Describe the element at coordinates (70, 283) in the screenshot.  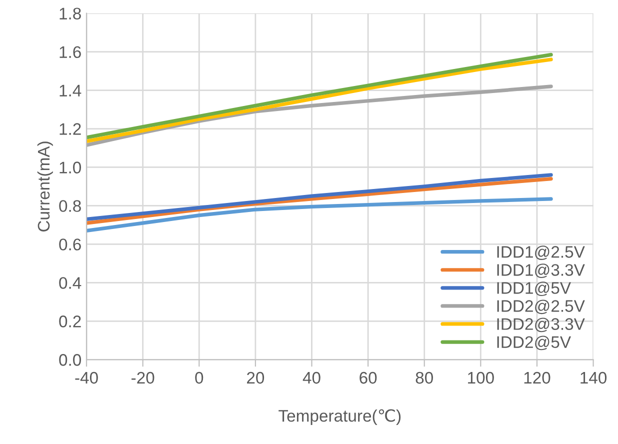
I see `y-tick-label: 0.4` at that location.